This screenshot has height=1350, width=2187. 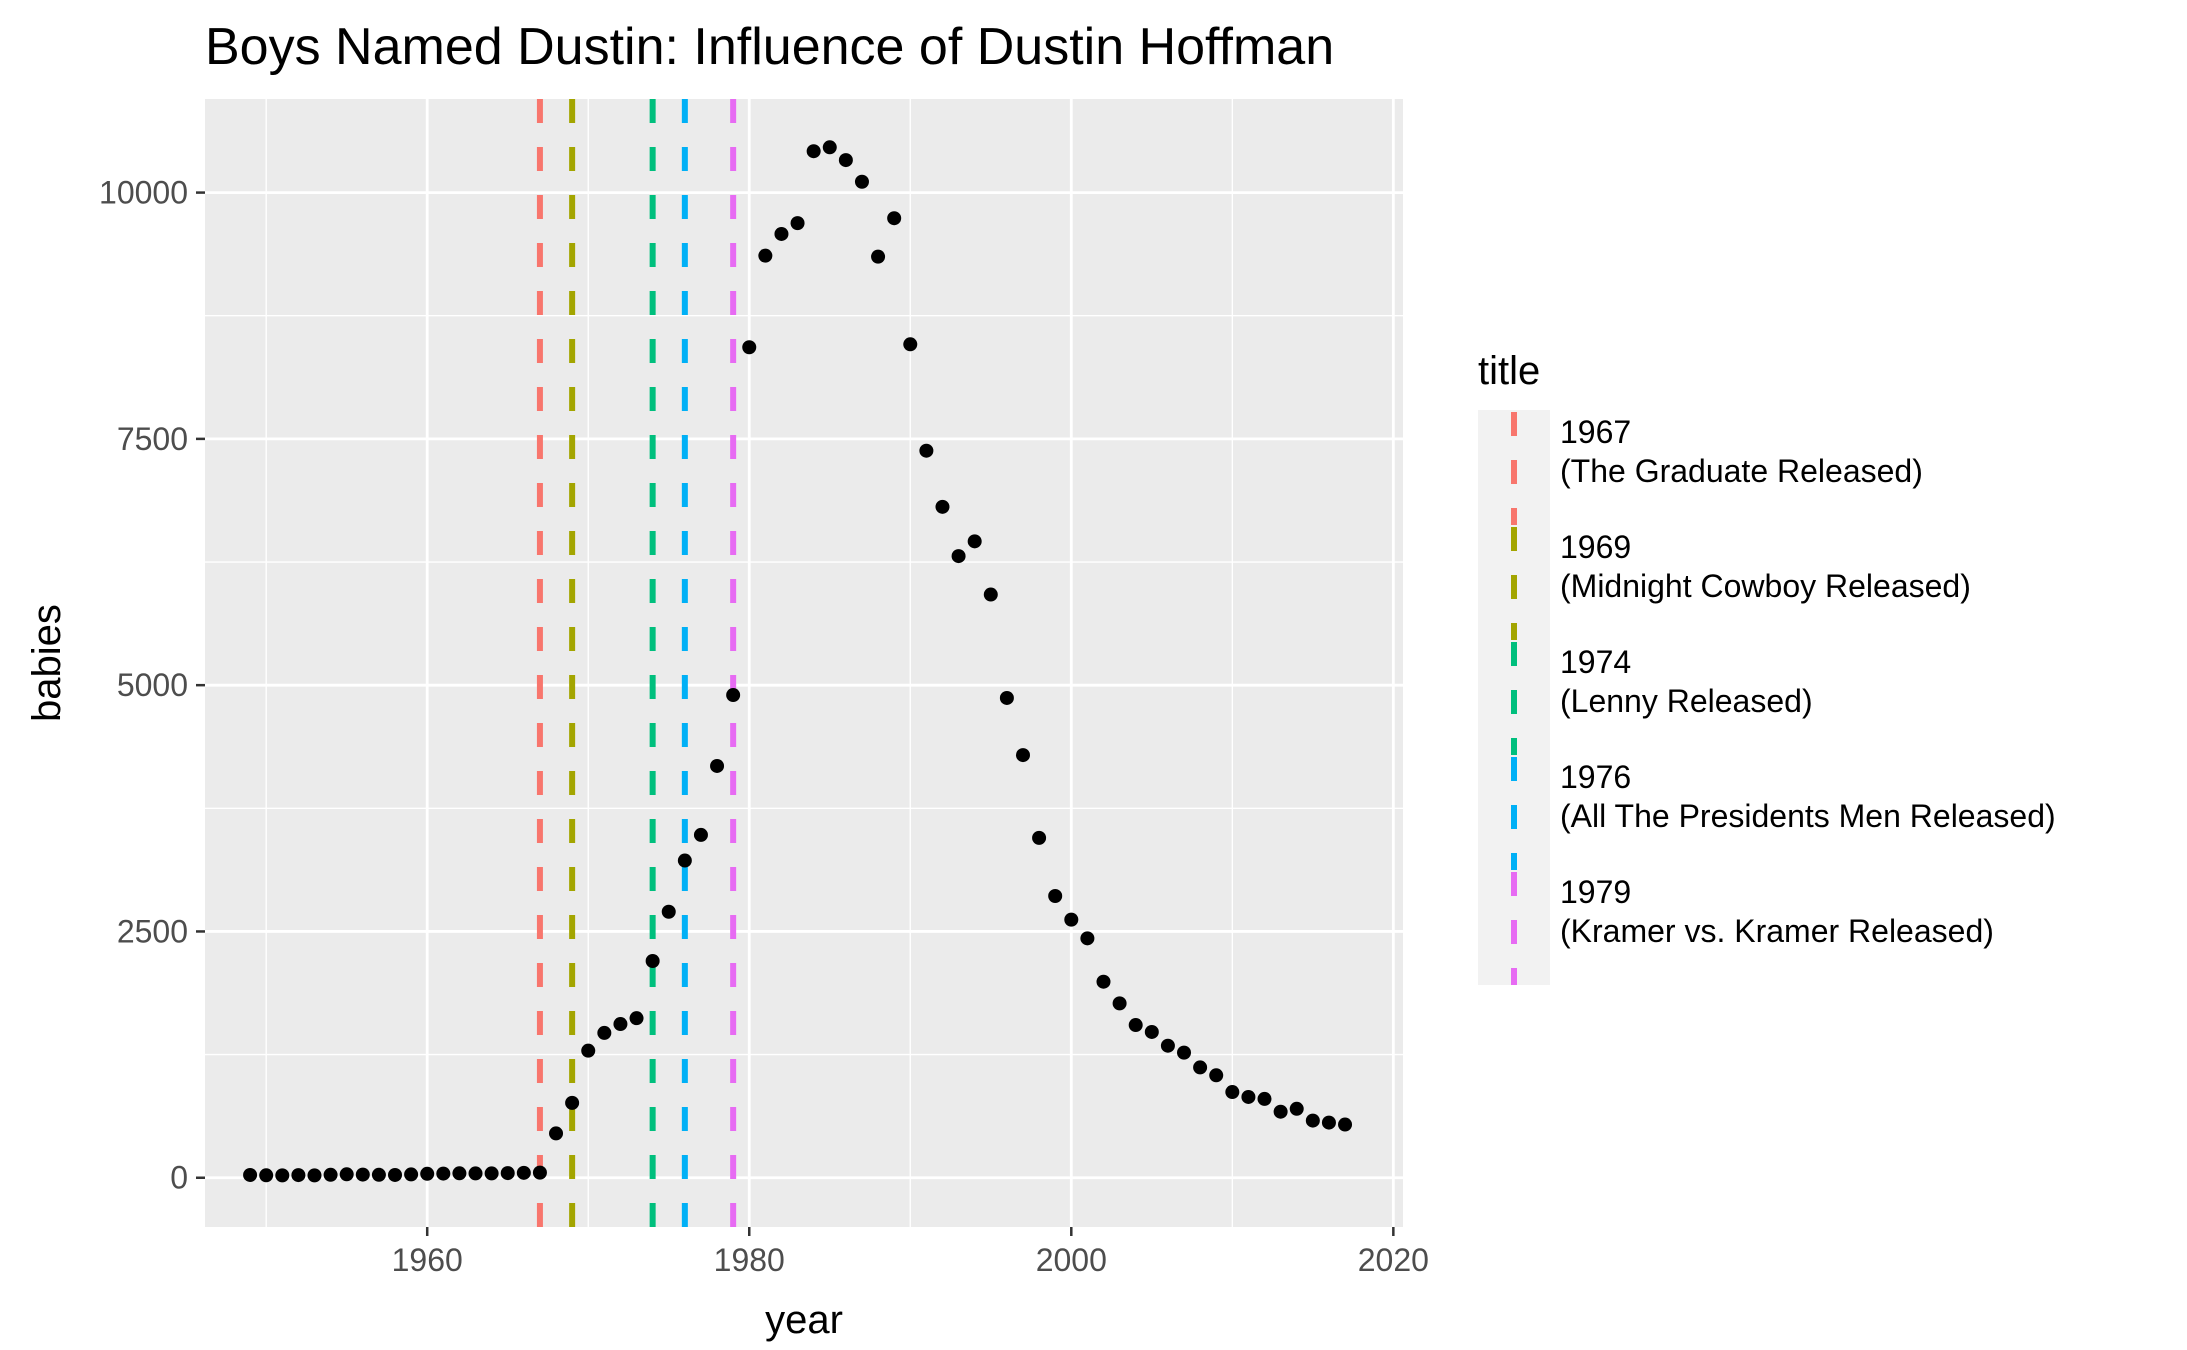 I want to click on y-tick-labels: 0 2500 5000 7500 10000, so click(x=143, y=685).